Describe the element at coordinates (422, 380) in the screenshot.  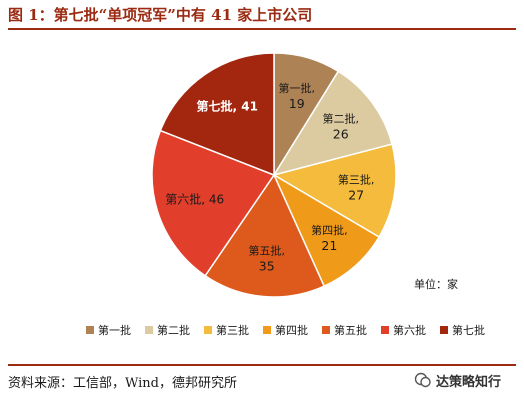
I see `wechat-icon` at that location.